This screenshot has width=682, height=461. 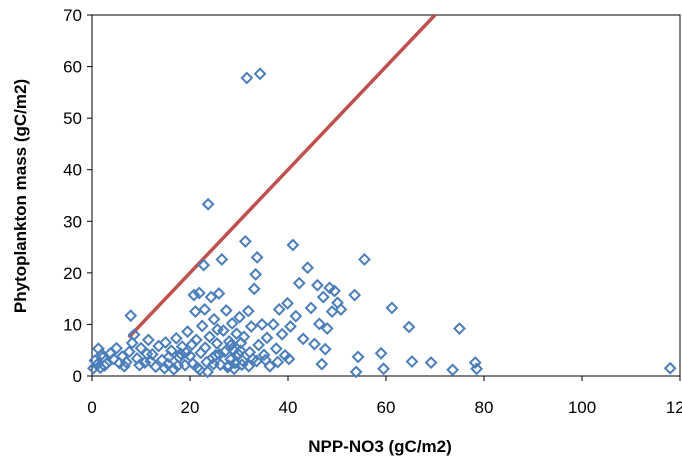 What do you see at coordinates (484, 407) in the screenshot?
I see `x-tick-label: 80` at bounding box center [484, 407].